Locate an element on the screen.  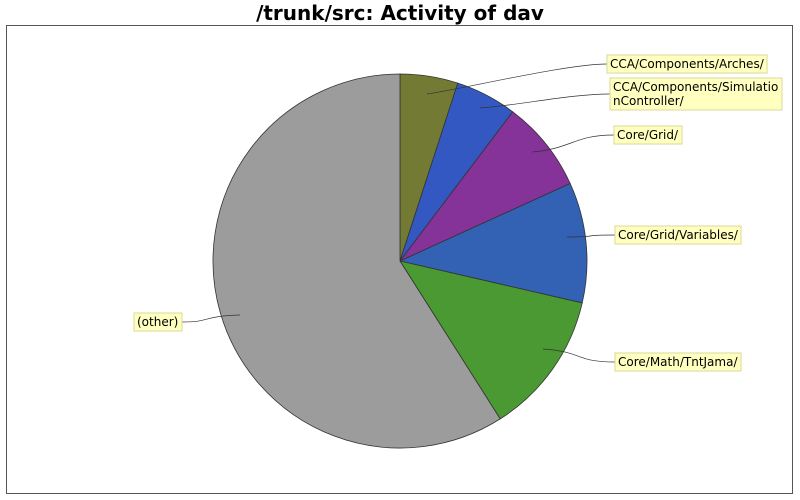
label-text: Core/Grid/ is located at coordinates (648, 135).